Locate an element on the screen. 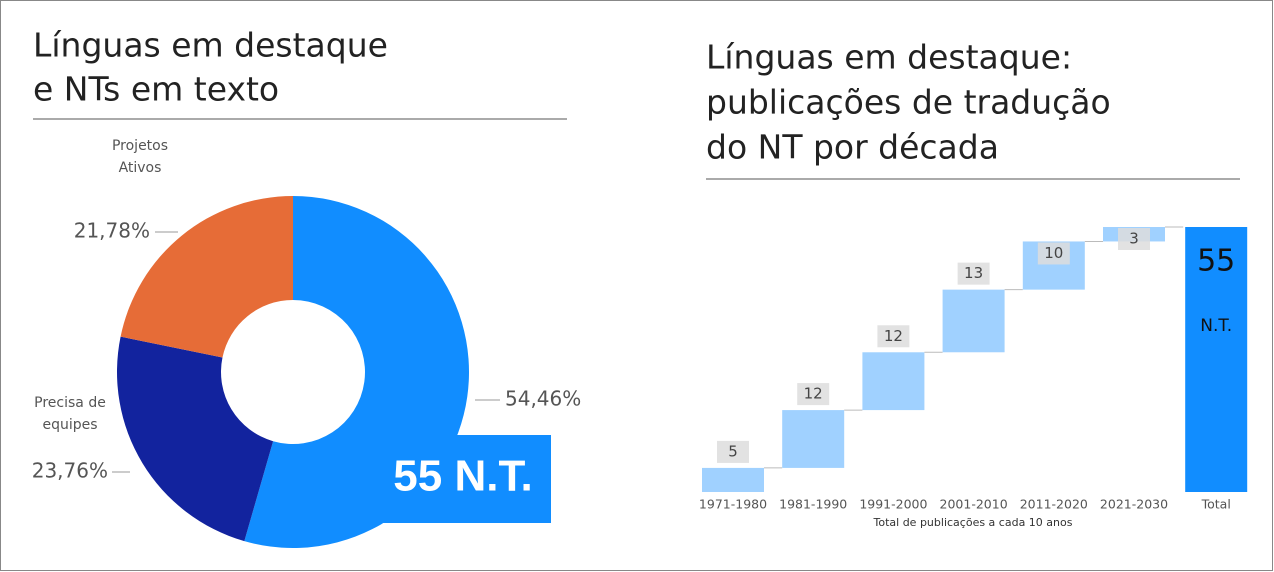 This screenshot has width=1274, height=572. value-label: 21,78% is located at coordinates (112, 231).